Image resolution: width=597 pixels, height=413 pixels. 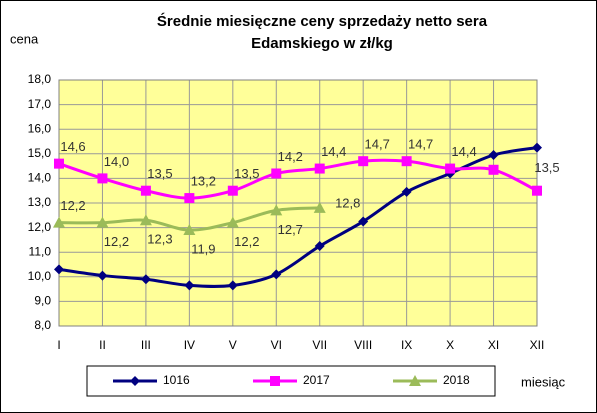 I want to click on data-label: 11,9, so click(x=203, y=248).